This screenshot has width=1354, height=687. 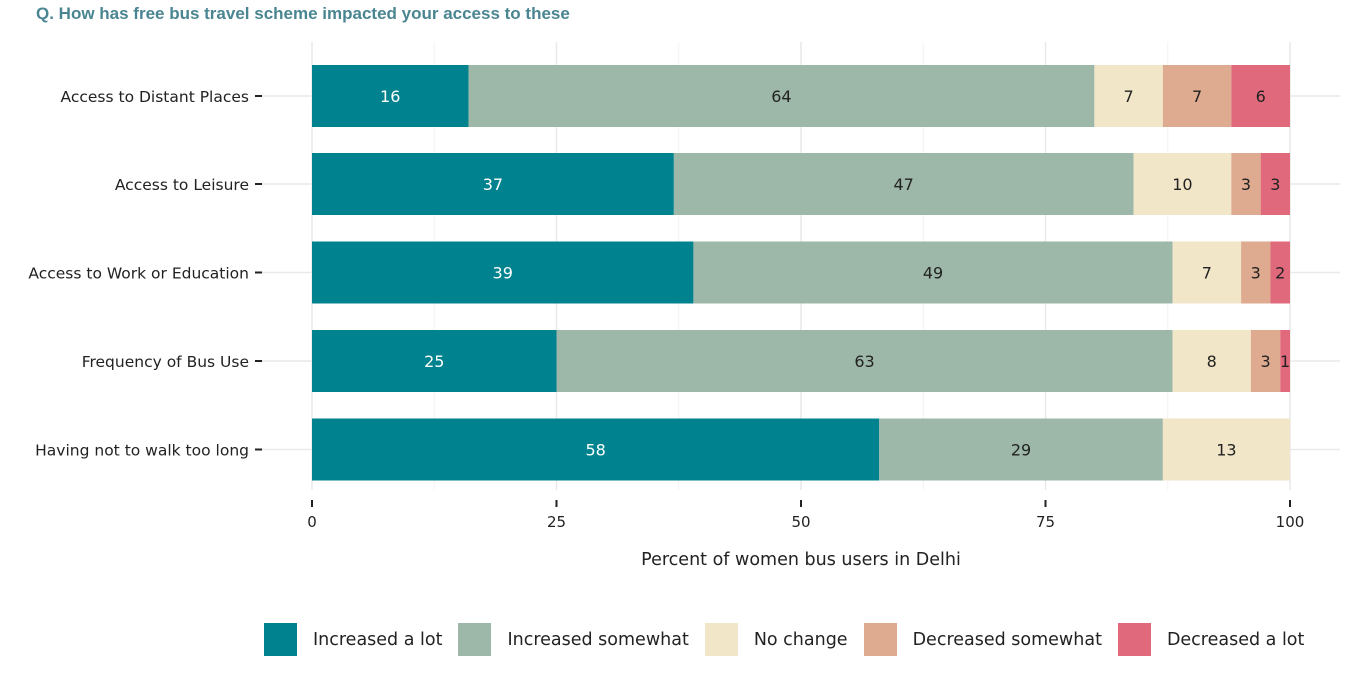 I want to click on category-label: Having not to walk too long, so click(x=142, y=451).